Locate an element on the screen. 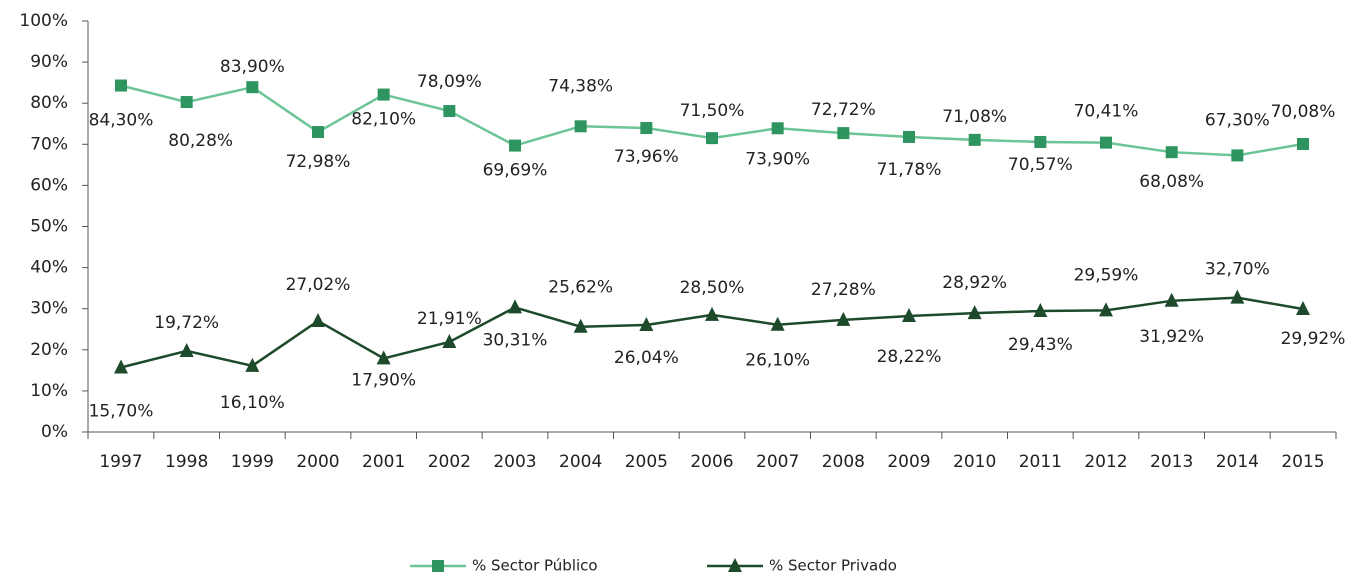  data-label: 27,28% is located at coordinates (843, 290).